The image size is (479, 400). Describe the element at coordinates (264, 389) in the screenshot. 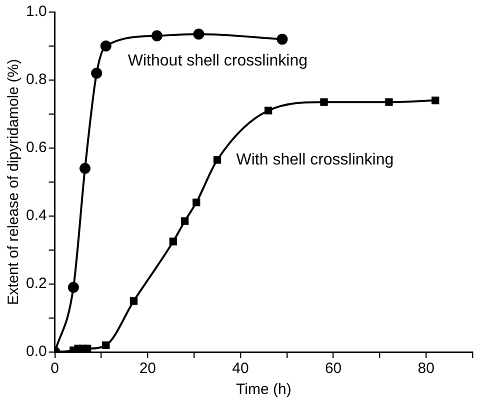

I see `x-axis-title: Time (h)` at that location.